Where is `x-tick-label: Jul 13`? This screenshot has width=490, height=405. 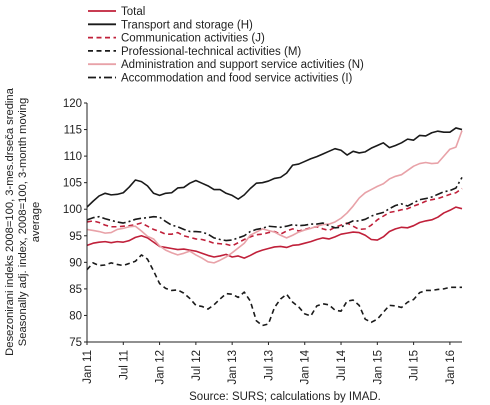 x-tick-label: Jul 13 is located at coordinates (269, 365).